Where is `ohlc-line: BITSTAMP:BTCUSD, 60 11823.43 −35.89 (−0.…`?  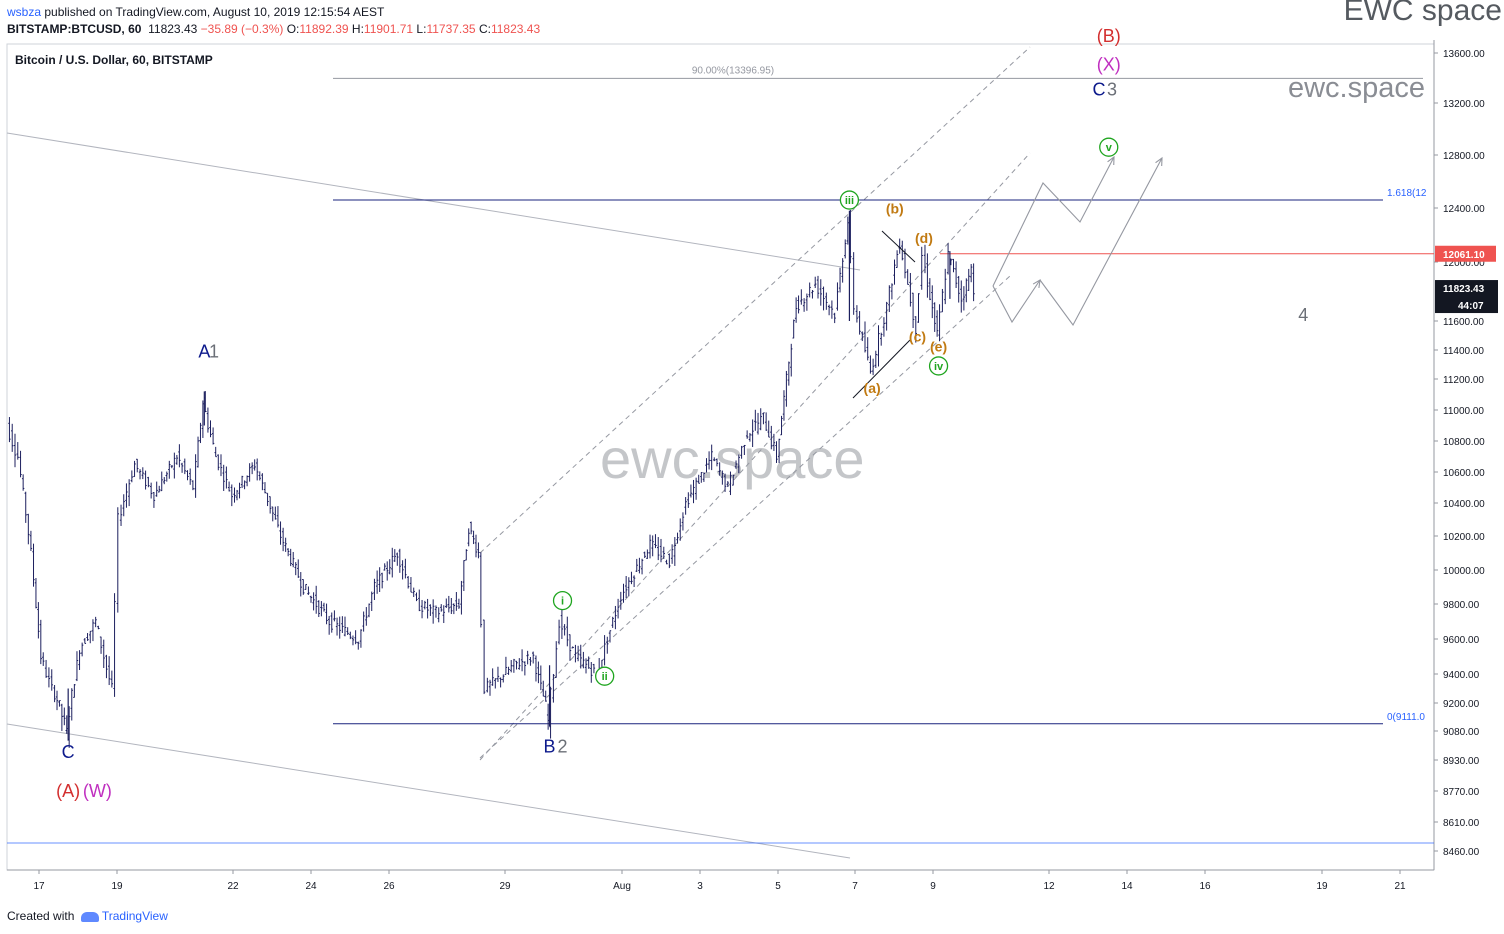 ohlc-line: BITSTAMP:BTCUSD, 60 11823.43 −35.89 (−0.… is located at coordinates (273, 29).